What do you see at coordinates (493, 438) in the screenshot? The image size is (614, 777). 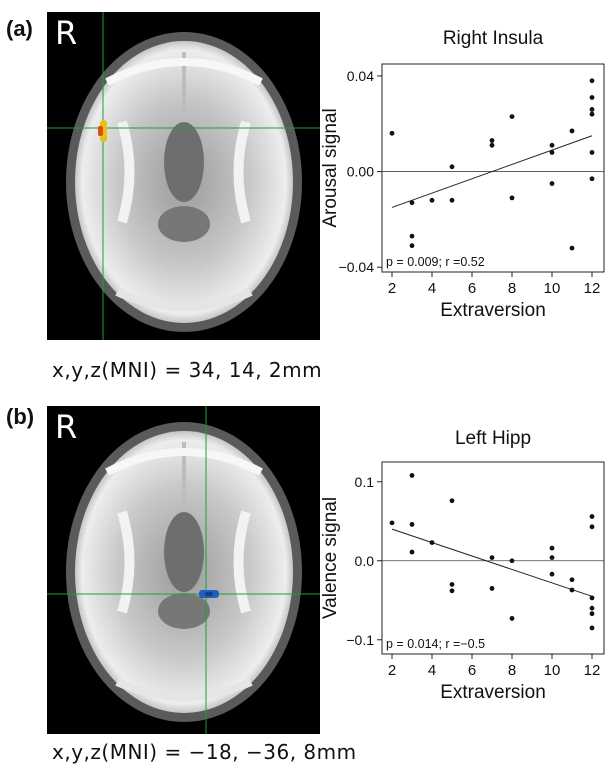 I see `chart-title: Left Hipp` at bounding box center [493, 438].